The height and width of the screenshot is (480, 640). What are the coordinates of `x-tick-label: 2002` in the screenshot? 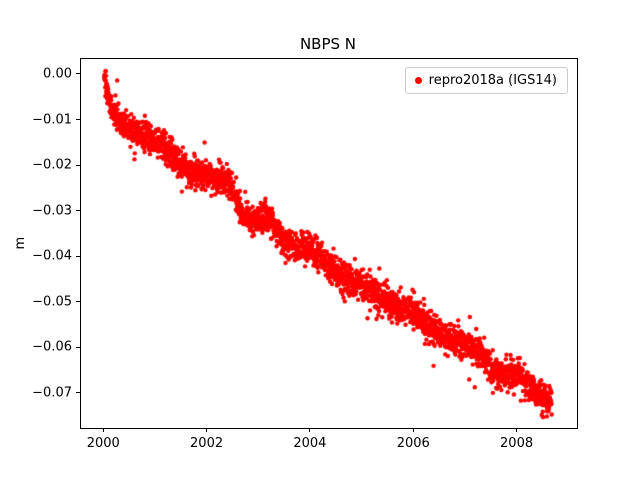 It's located at (207, 443).